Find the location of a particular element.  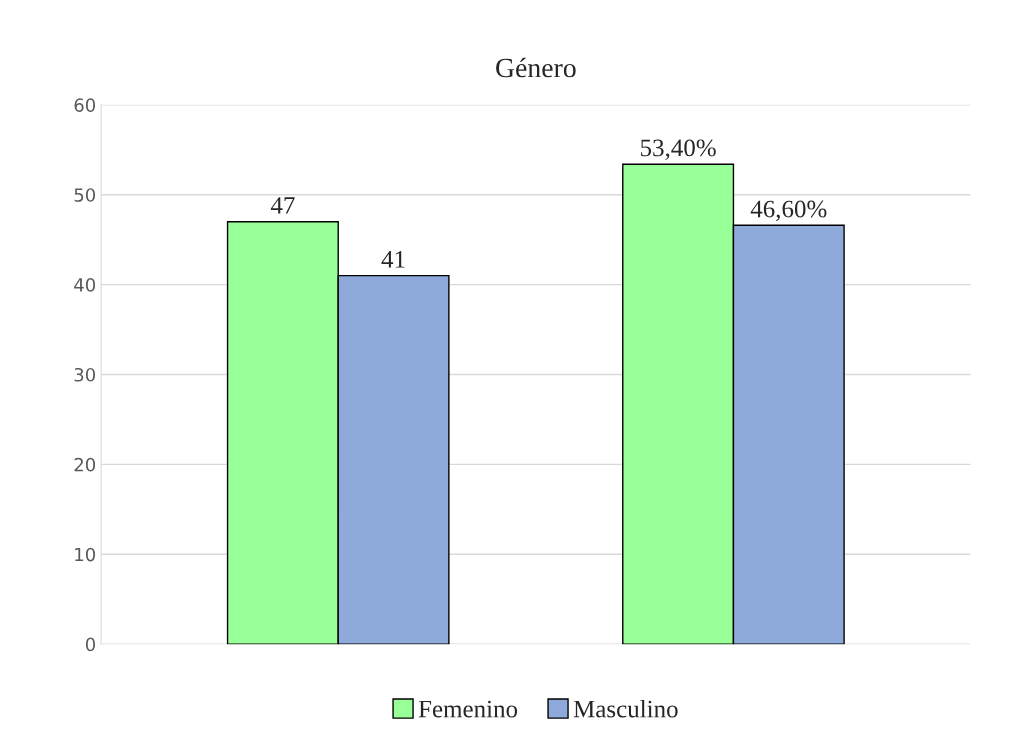

data-label: 41 is located at coordinates (393, 259).